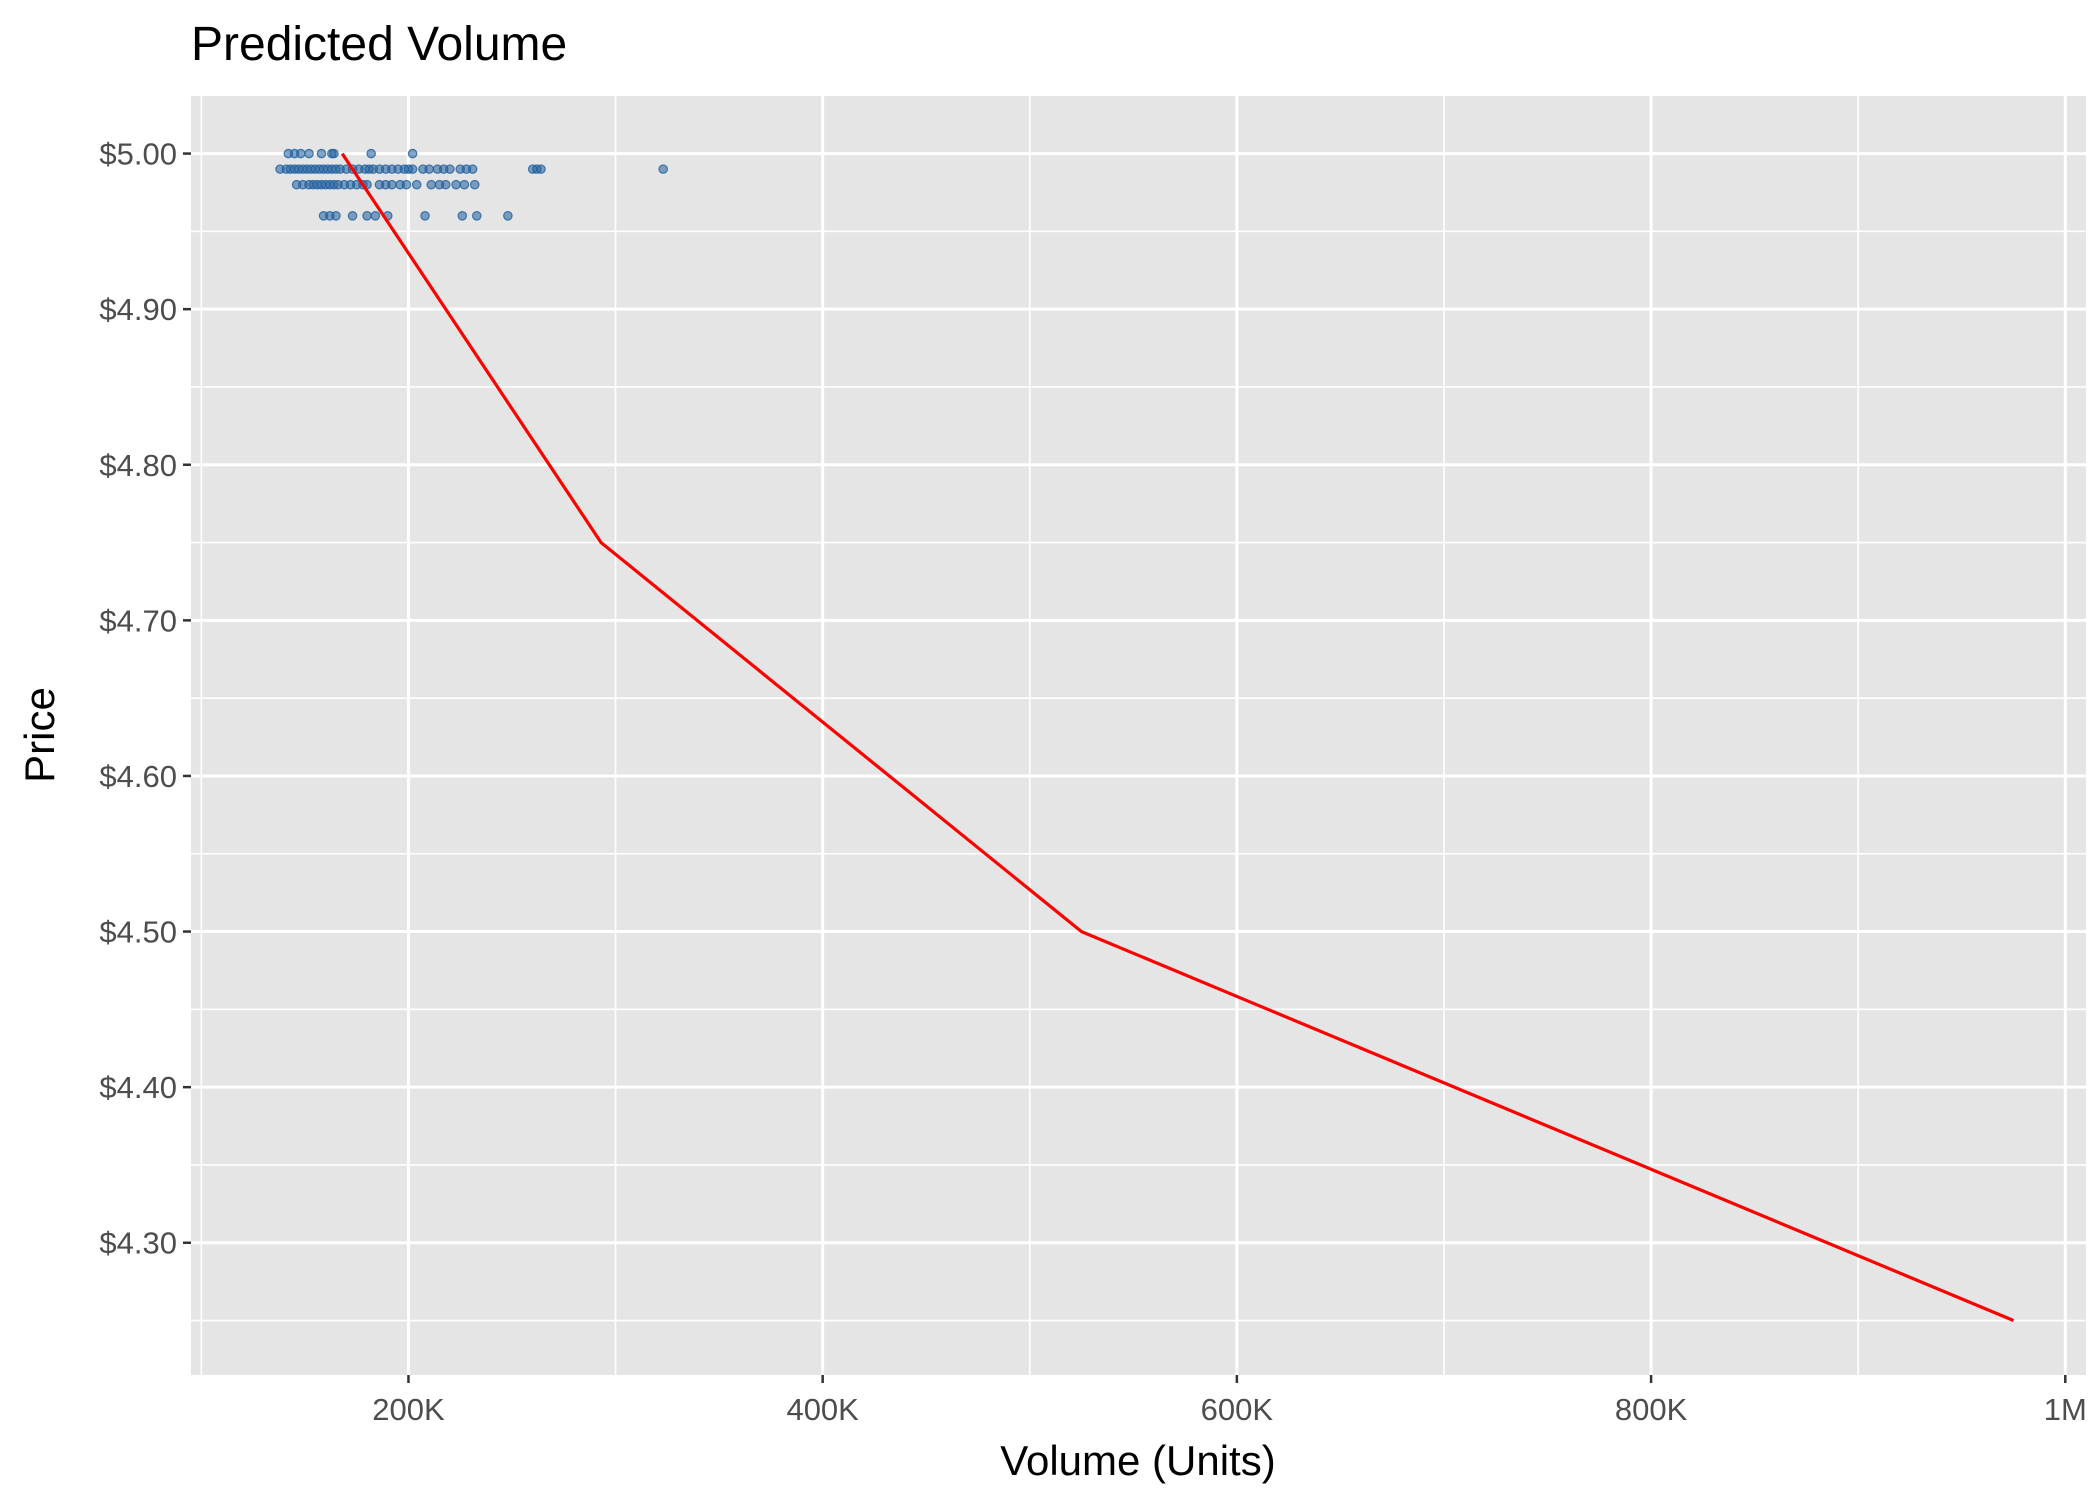 The height and width of the screenshot is (1505, 2100). Describe the element at coordinates (408, 1409) in the screenshot. I see `x-tick-label: 200K` at that location.